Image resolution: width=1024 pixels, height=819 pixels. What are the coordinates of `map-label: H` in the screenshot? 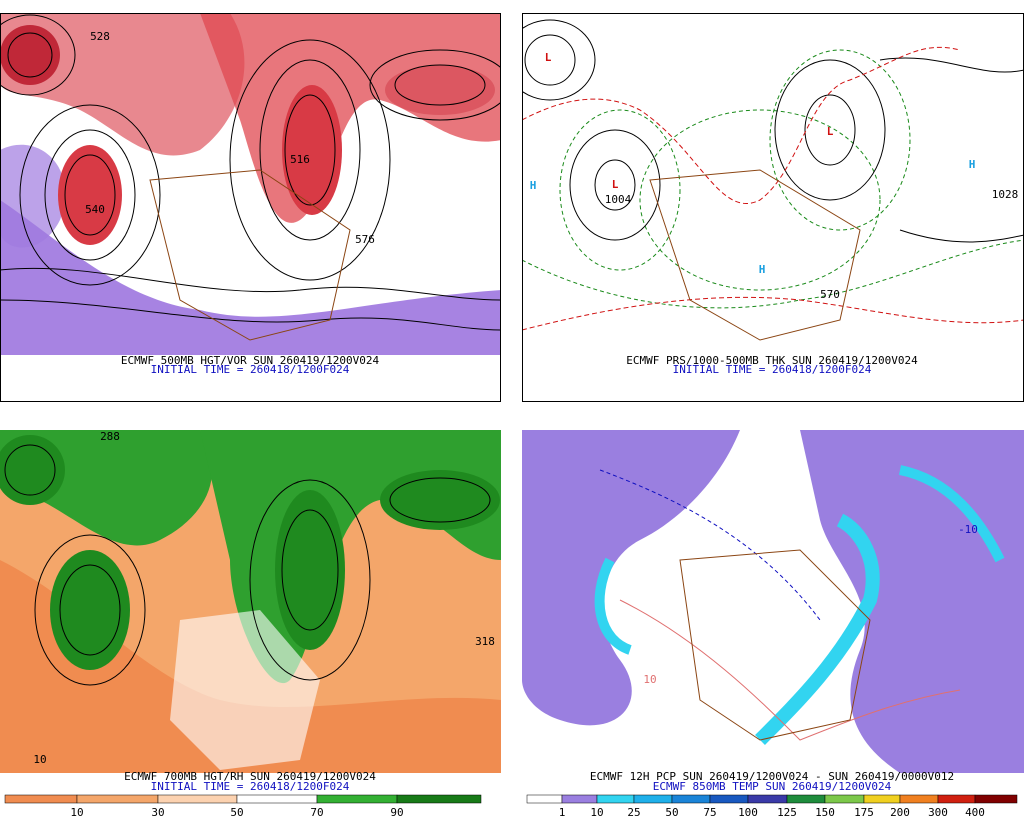 It's located at (762, 269).